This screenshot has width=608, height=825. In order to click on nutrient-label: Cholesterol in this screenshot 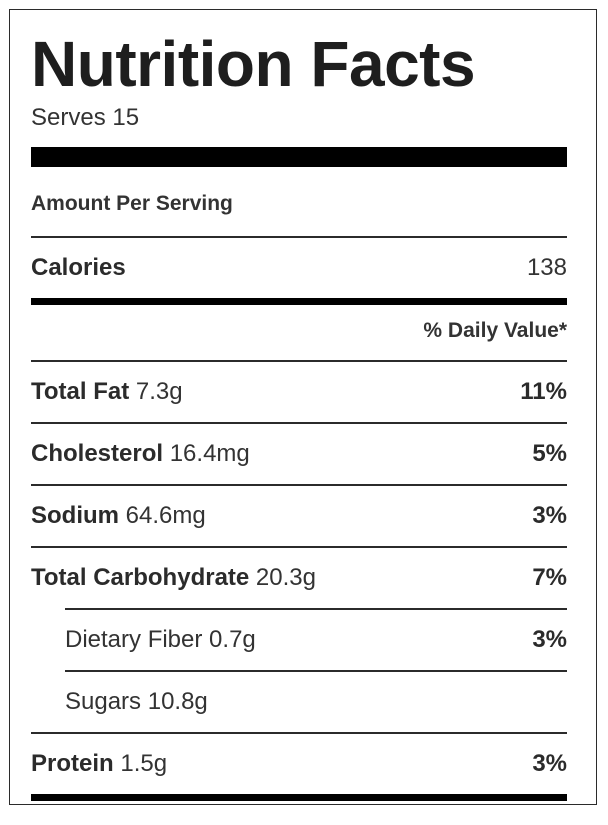, I will do `click(100, 453)`.